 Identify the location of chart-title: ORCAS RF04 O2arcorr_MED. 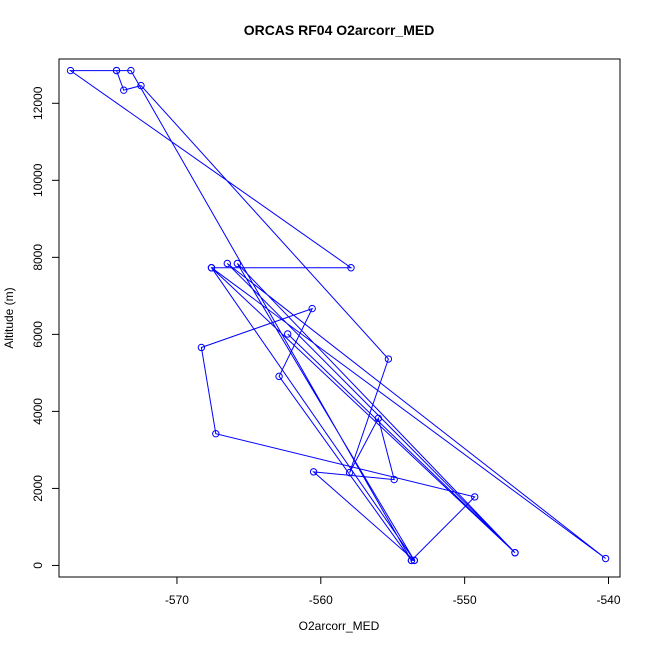
(339, 30).